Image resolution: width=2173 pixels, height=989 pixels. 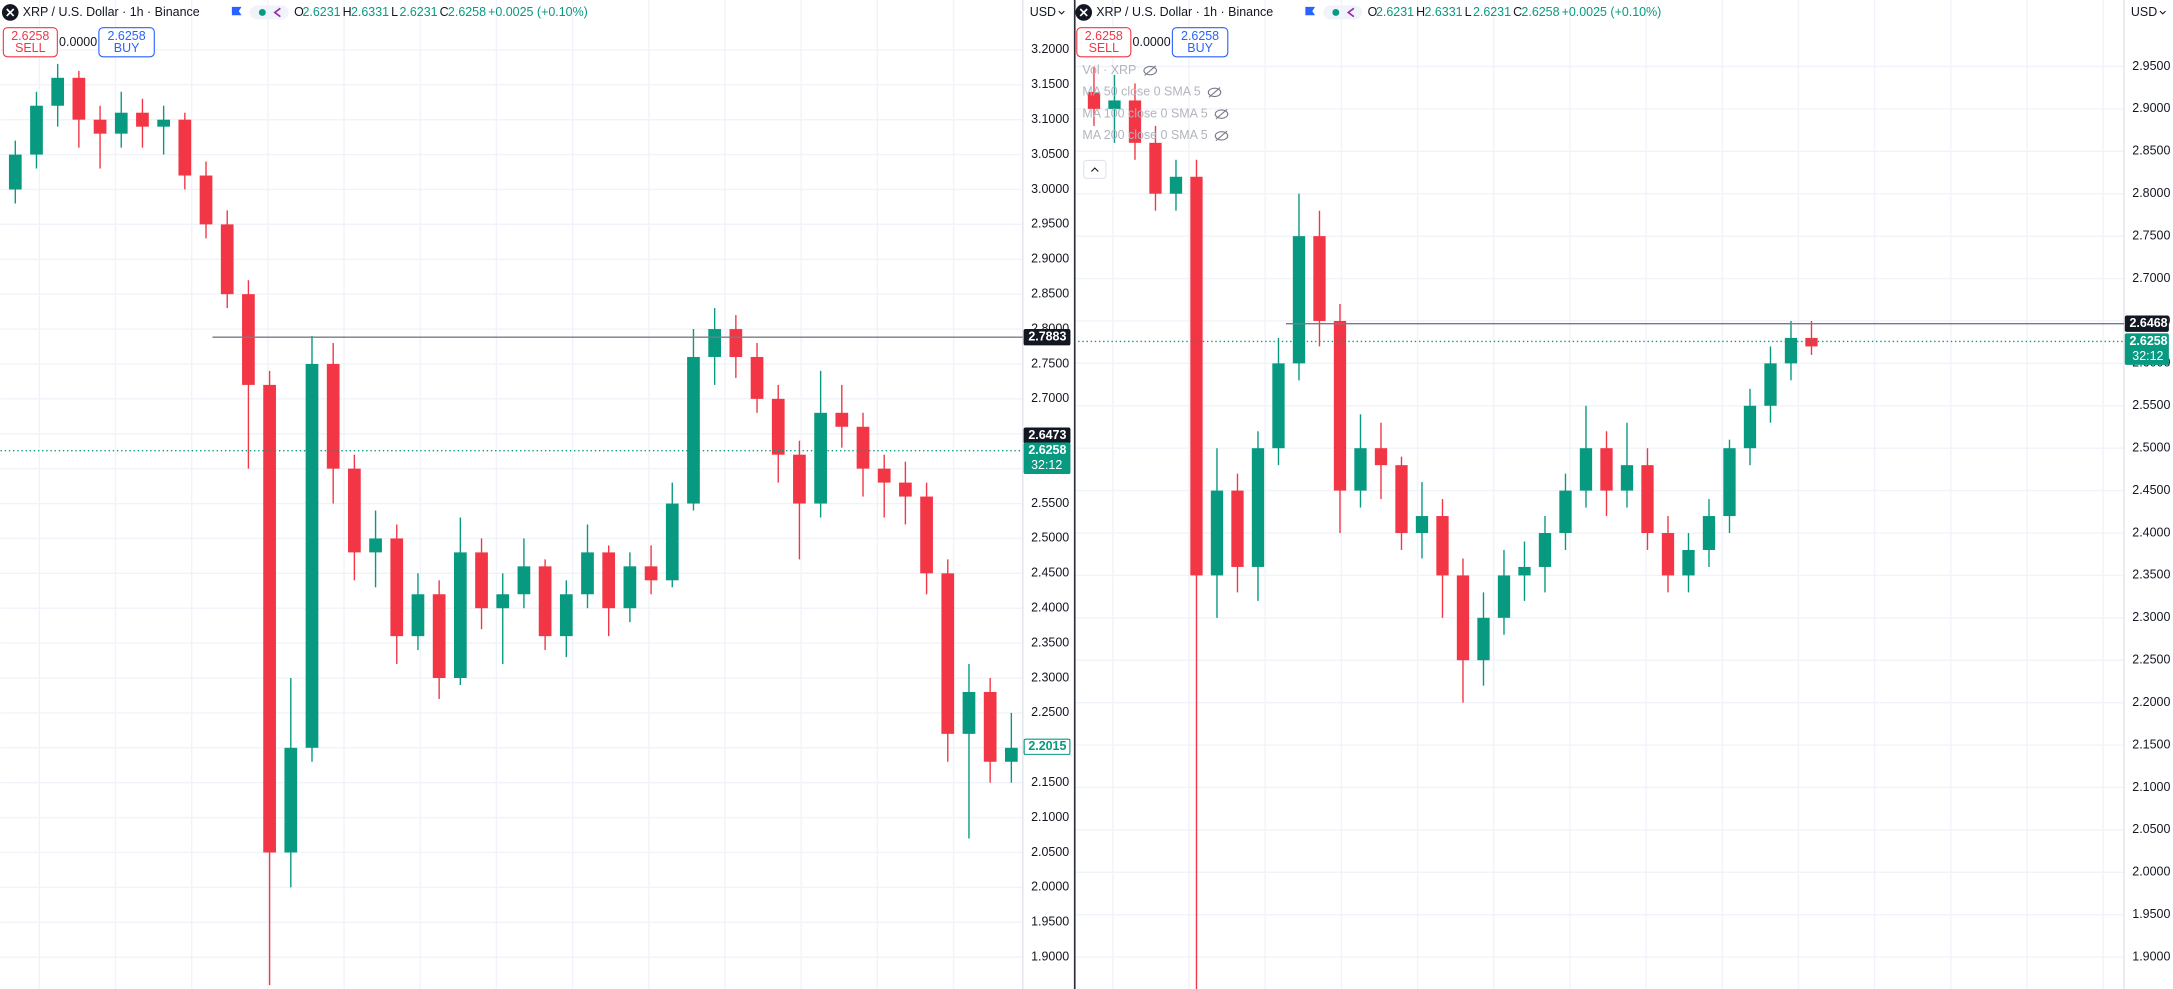 What do you see at coordinates (2151, 151) in the screenshot?
I see `y-tick-label: 2.8500` at bounding box center [2151, 151].